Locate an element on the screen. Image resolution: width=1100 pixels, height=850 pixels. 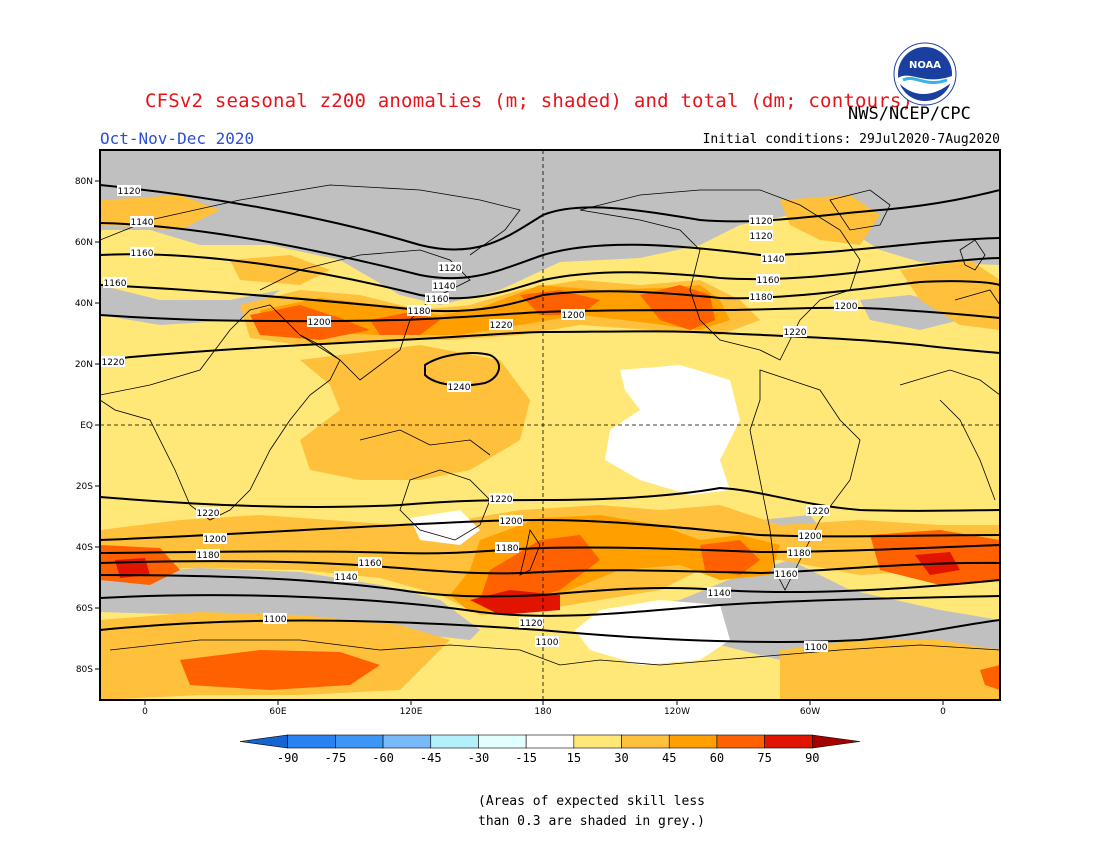
contour-1120-sh is located at coordinates (550, 605).